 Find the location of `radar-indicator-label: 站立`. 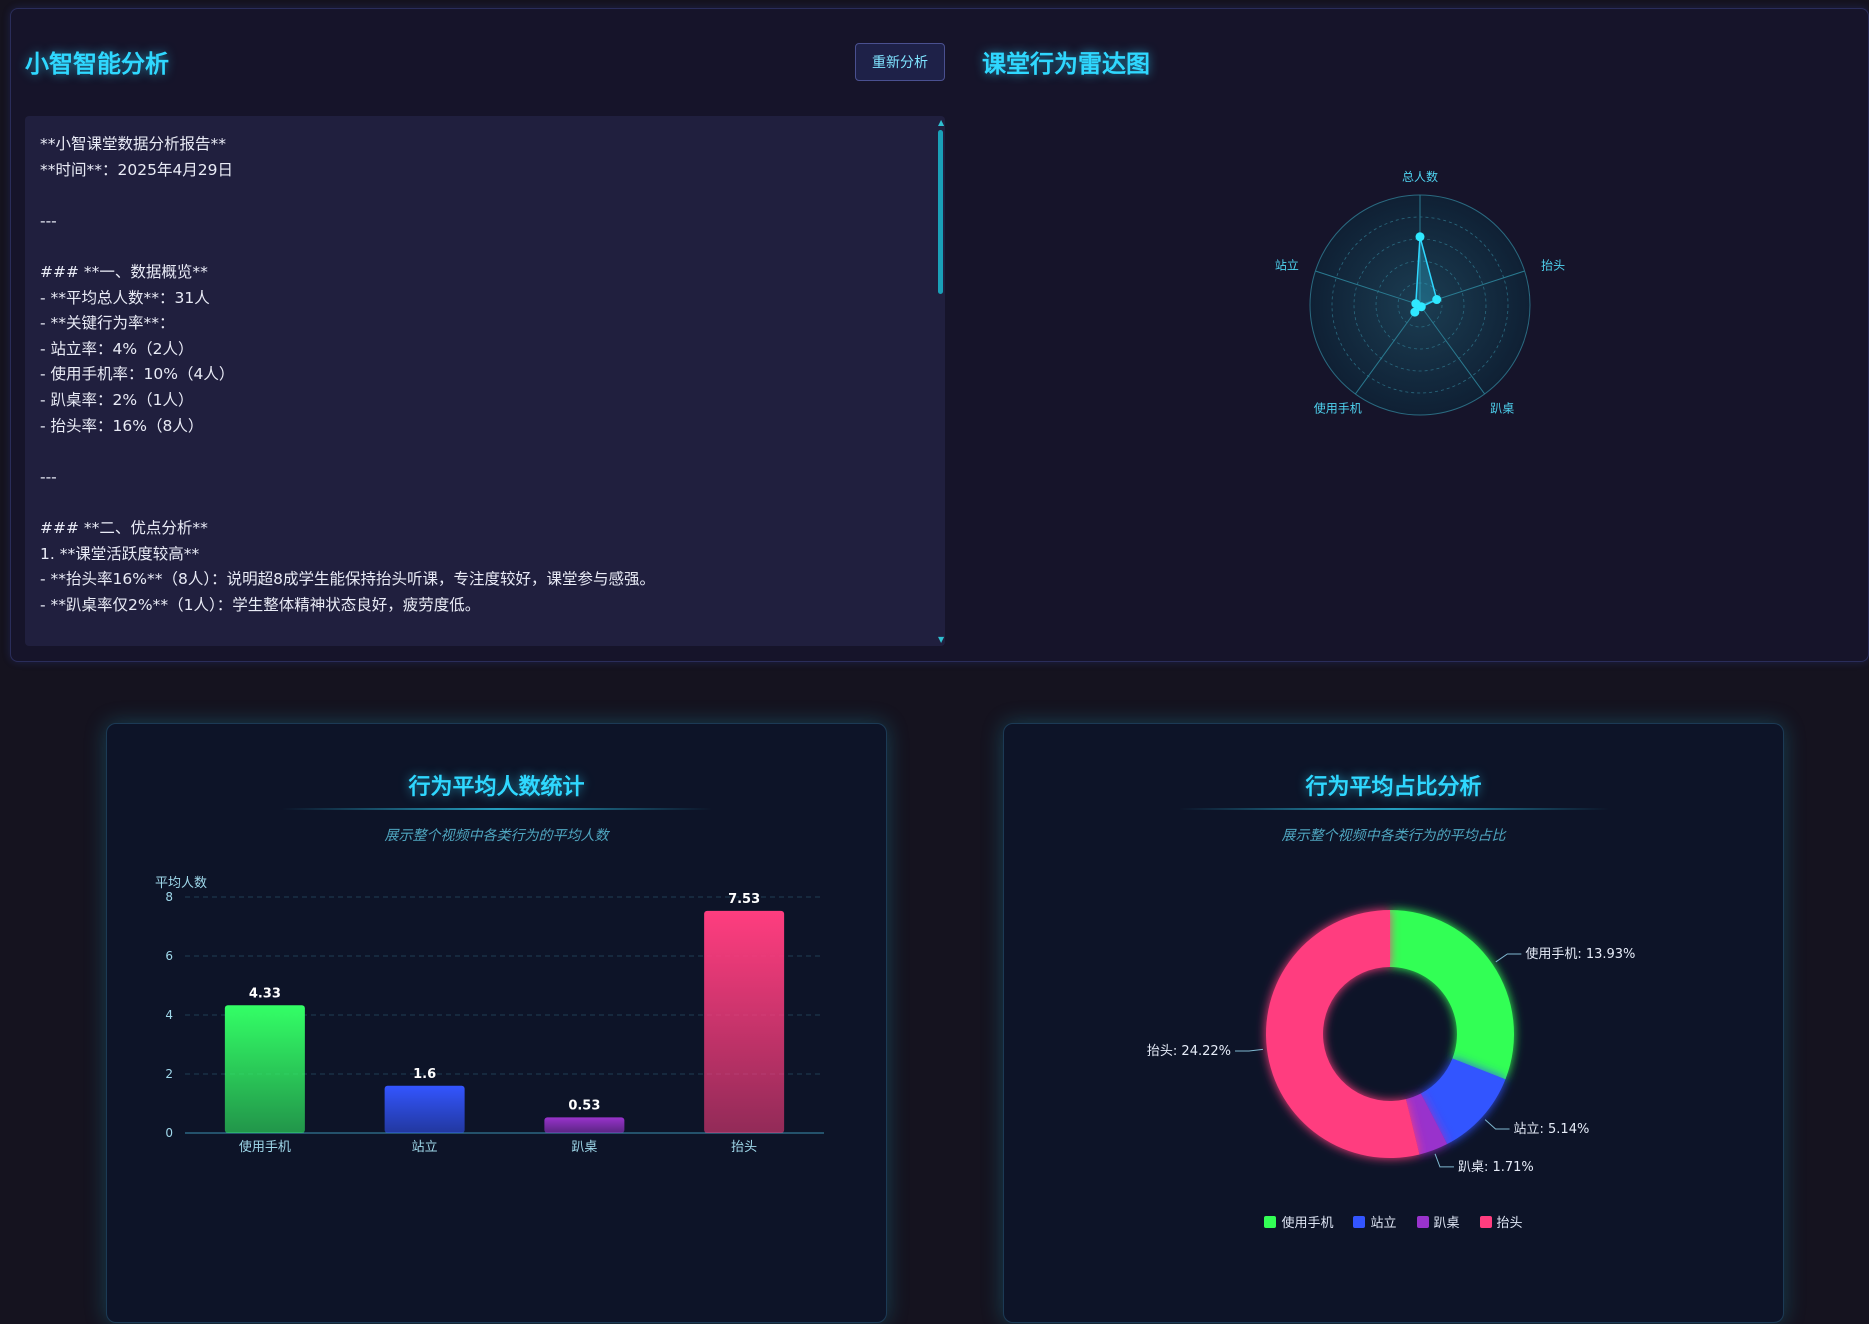

radar-indicator-label: 站立 is located at coordinates (1287, 264).